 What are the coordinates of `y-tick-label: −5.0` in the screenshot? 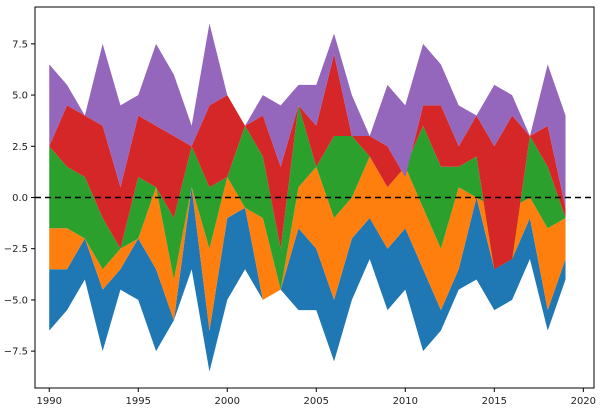 It's located at (16, 300).